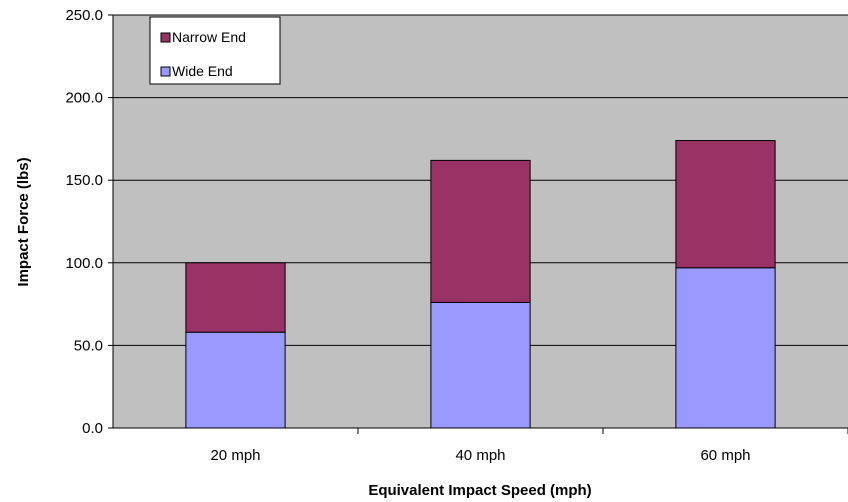 The image size is (848, 502). I want to click on y-tick-label: 50.0, so click(88, 345).